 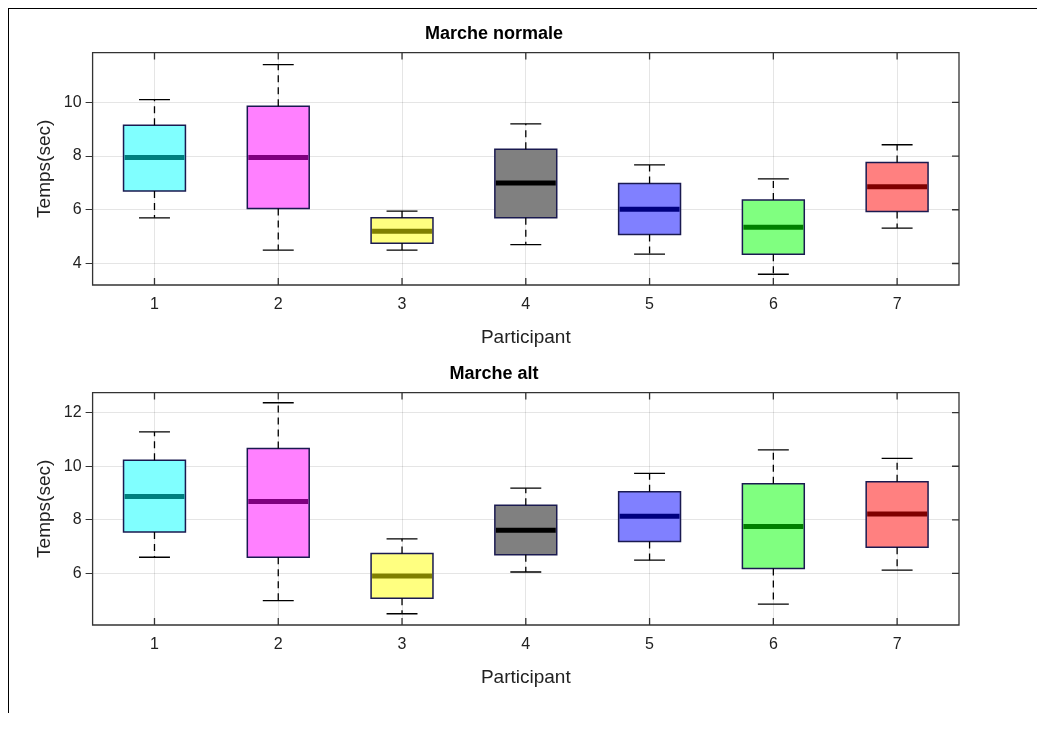 What do you see at coordinates (494, 372) in the screenshot?
I see `chart-title: Marche alt` at bounding box center [494, 372].